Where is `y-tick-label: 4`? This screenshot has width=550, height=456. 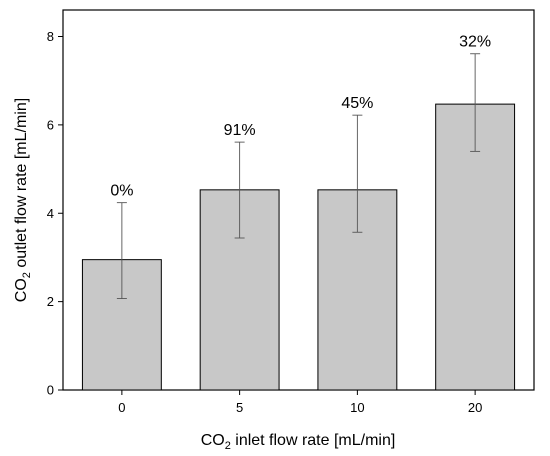
y-tick-label: 4 is located at coordinates (50, 213).